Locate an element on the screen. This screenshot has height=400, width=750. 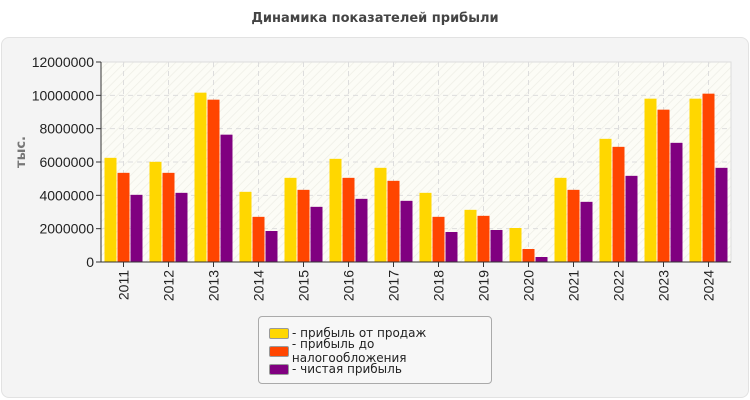
x-tick-label: 2017 is located at coordinates (394, 285).